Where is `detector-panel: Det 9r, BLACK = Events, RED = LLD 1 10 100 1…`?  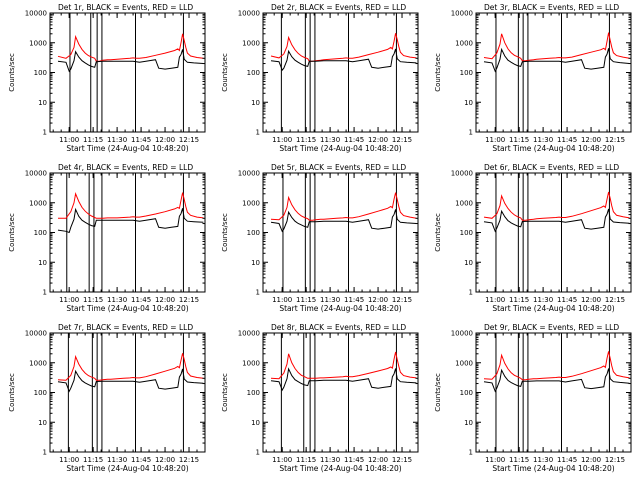
detector-panel: Det 9r, BLACK = Events, RED = LLD 1 10 100 1… is located at coordinates (532, 400).